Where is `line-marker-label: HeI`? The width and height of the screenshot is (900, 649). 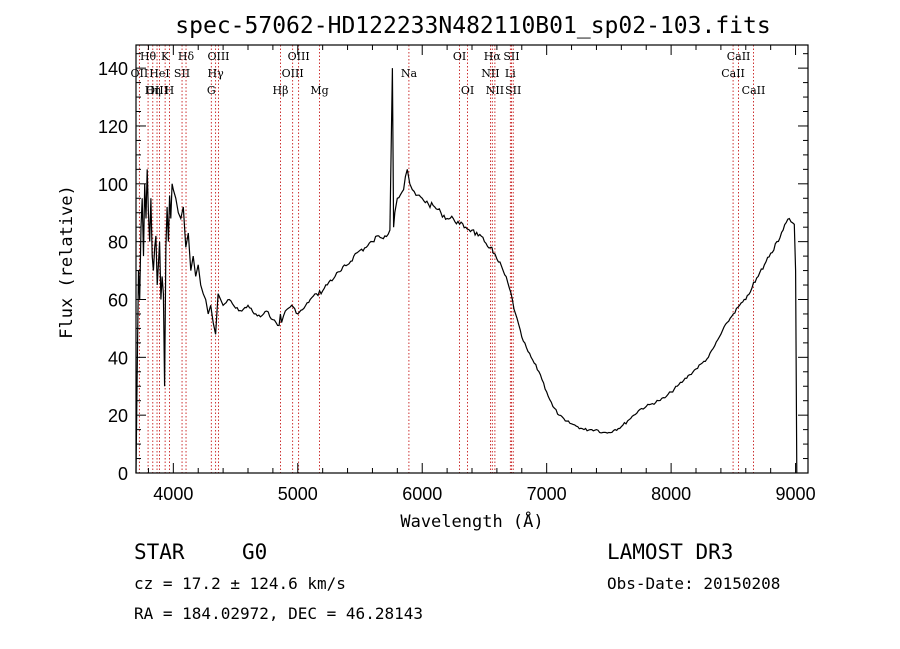 line-marker-label: HeI is located at coordinates (159, 73).